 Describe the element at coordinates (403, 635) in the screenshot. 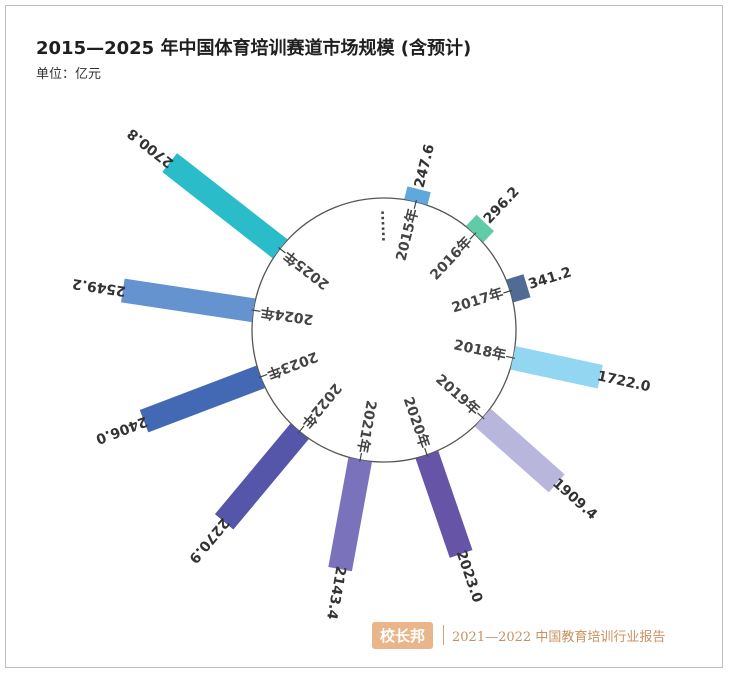

I see `brand-logo: 校长邦` at that location.